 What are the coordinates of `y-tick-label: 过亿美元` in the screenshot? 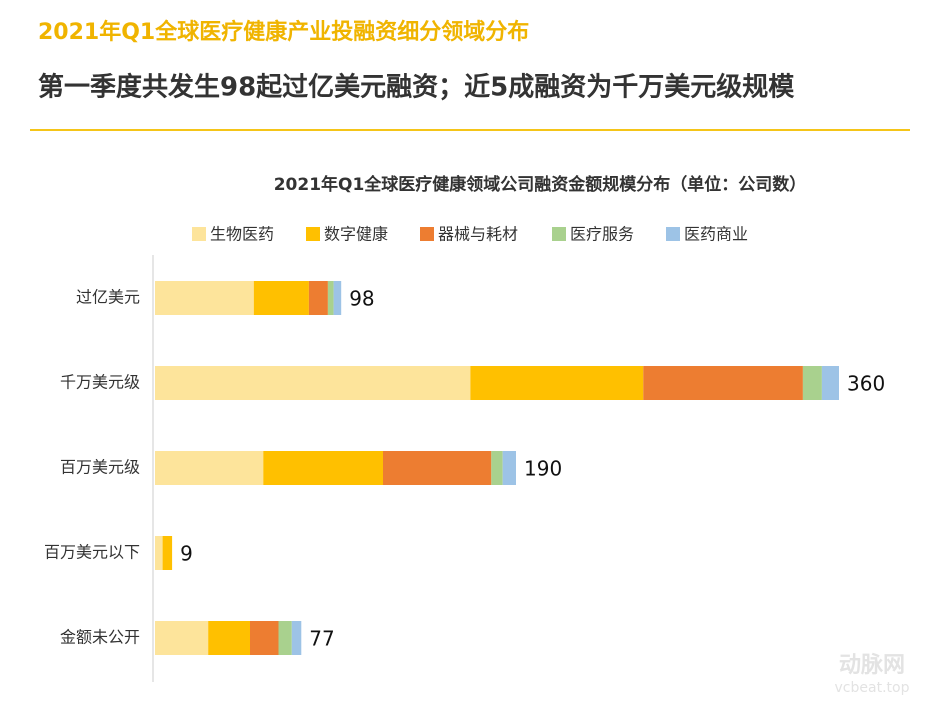 It's located at (108, 297).